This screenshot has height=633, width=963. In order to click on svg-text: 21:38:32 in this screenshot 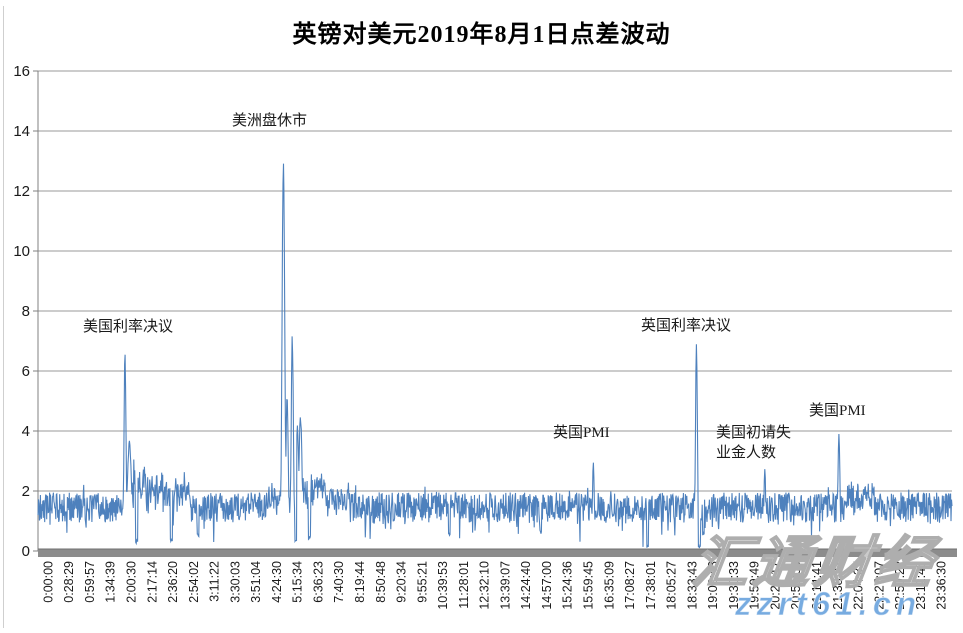, I will do `click(838, 585)`.